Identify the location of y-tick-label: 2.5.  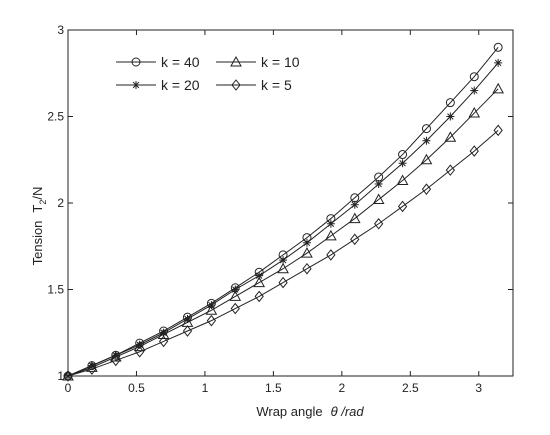
(55, 117).